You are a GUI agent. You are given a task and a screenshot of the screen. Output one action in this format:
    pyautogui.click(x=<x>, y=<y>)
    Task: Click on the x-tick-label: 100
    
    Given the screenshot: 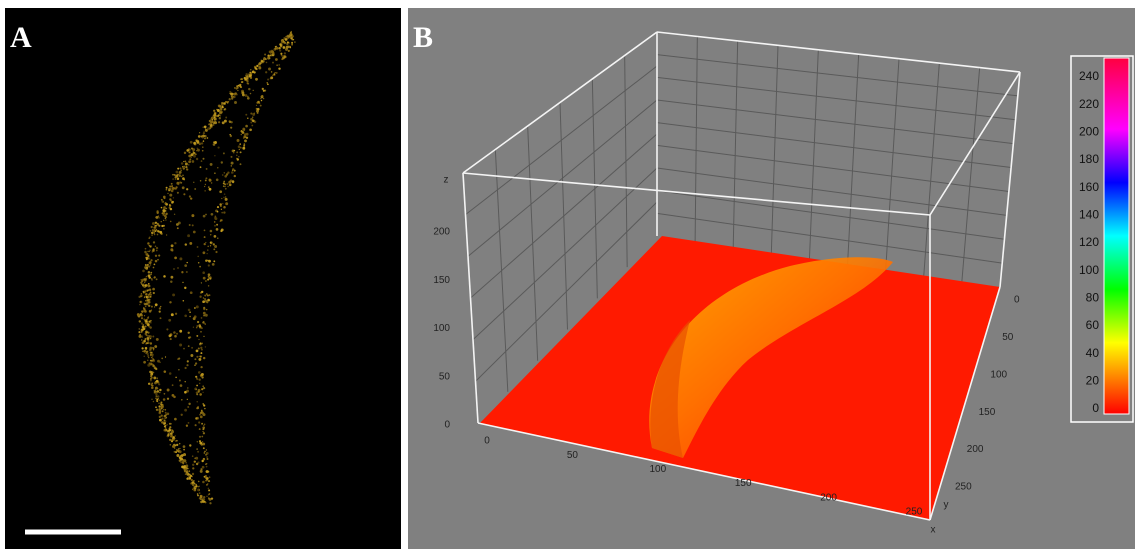 What is the action you would take?
    pyautogui.click(x=657, y=469)
    